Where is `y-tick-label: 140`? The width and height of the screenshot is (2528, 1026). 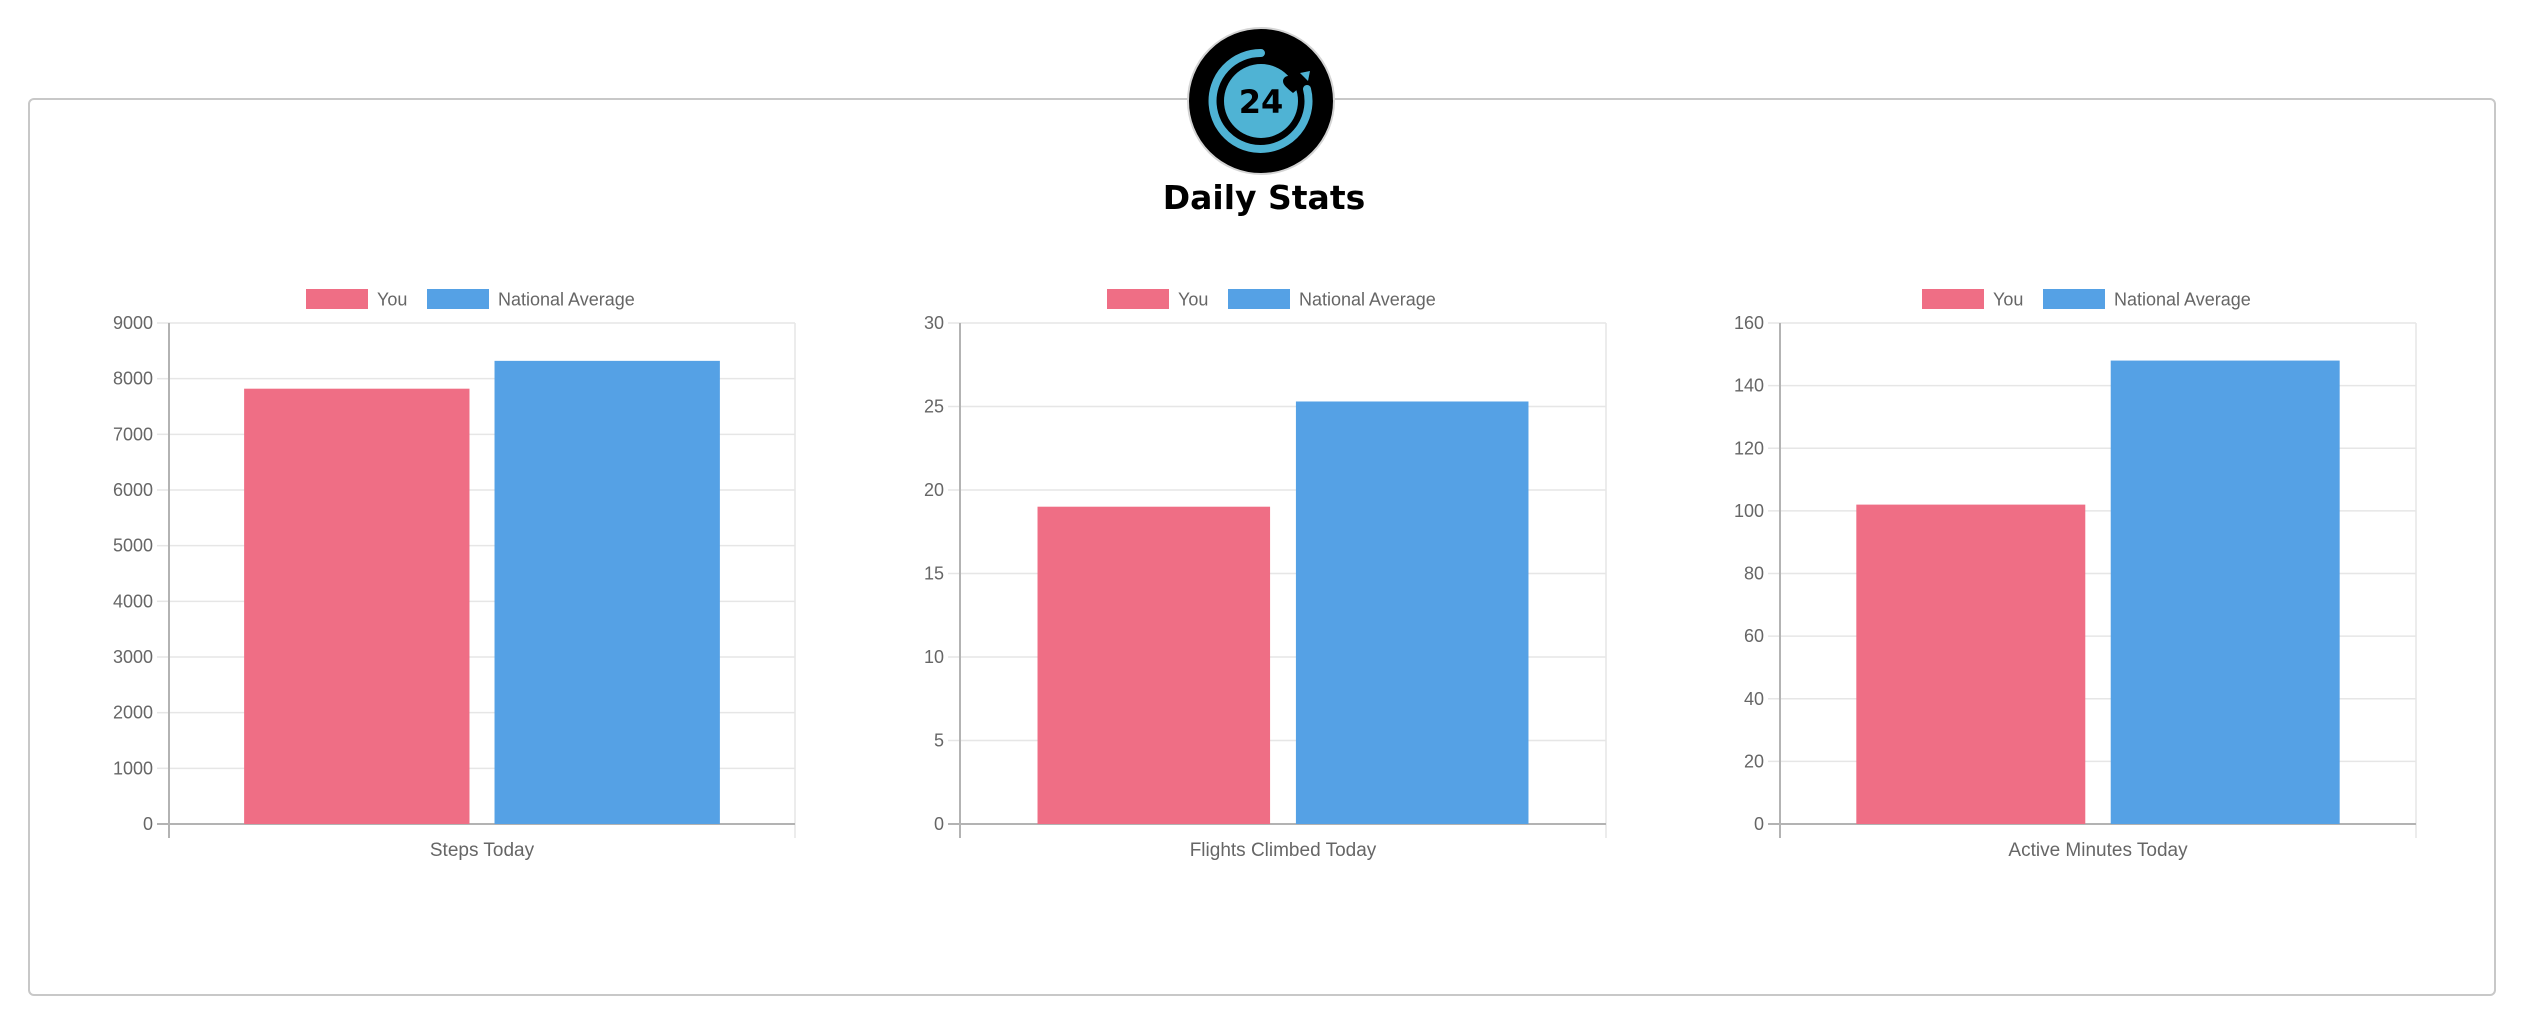 y-tick-label: 140 is located at coordinates (1749, 386).